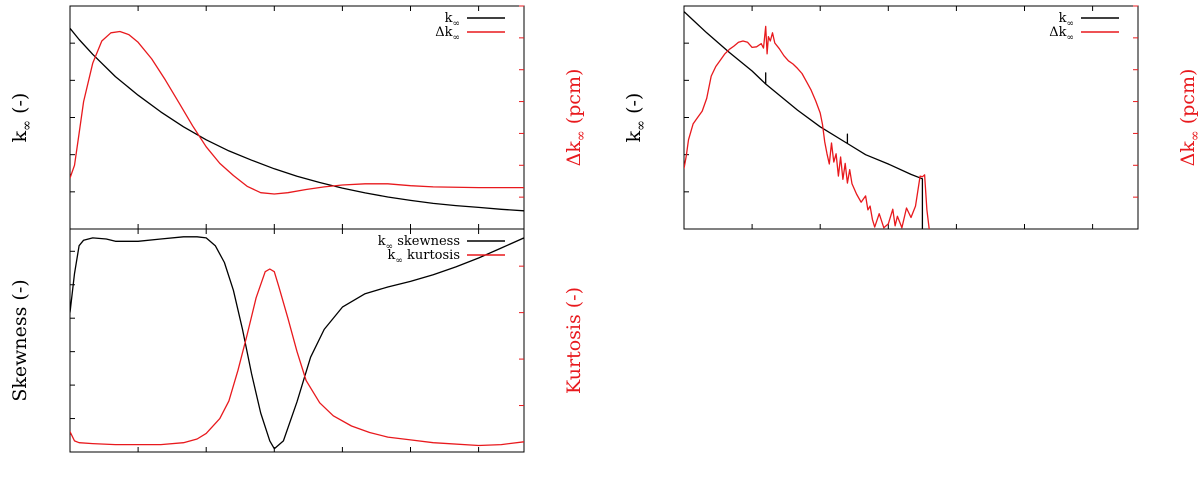  Describe the element at coordinates (574, 340) in the screenshot. I see `y-right-axis-title: Kurtosis (-)` at that location.